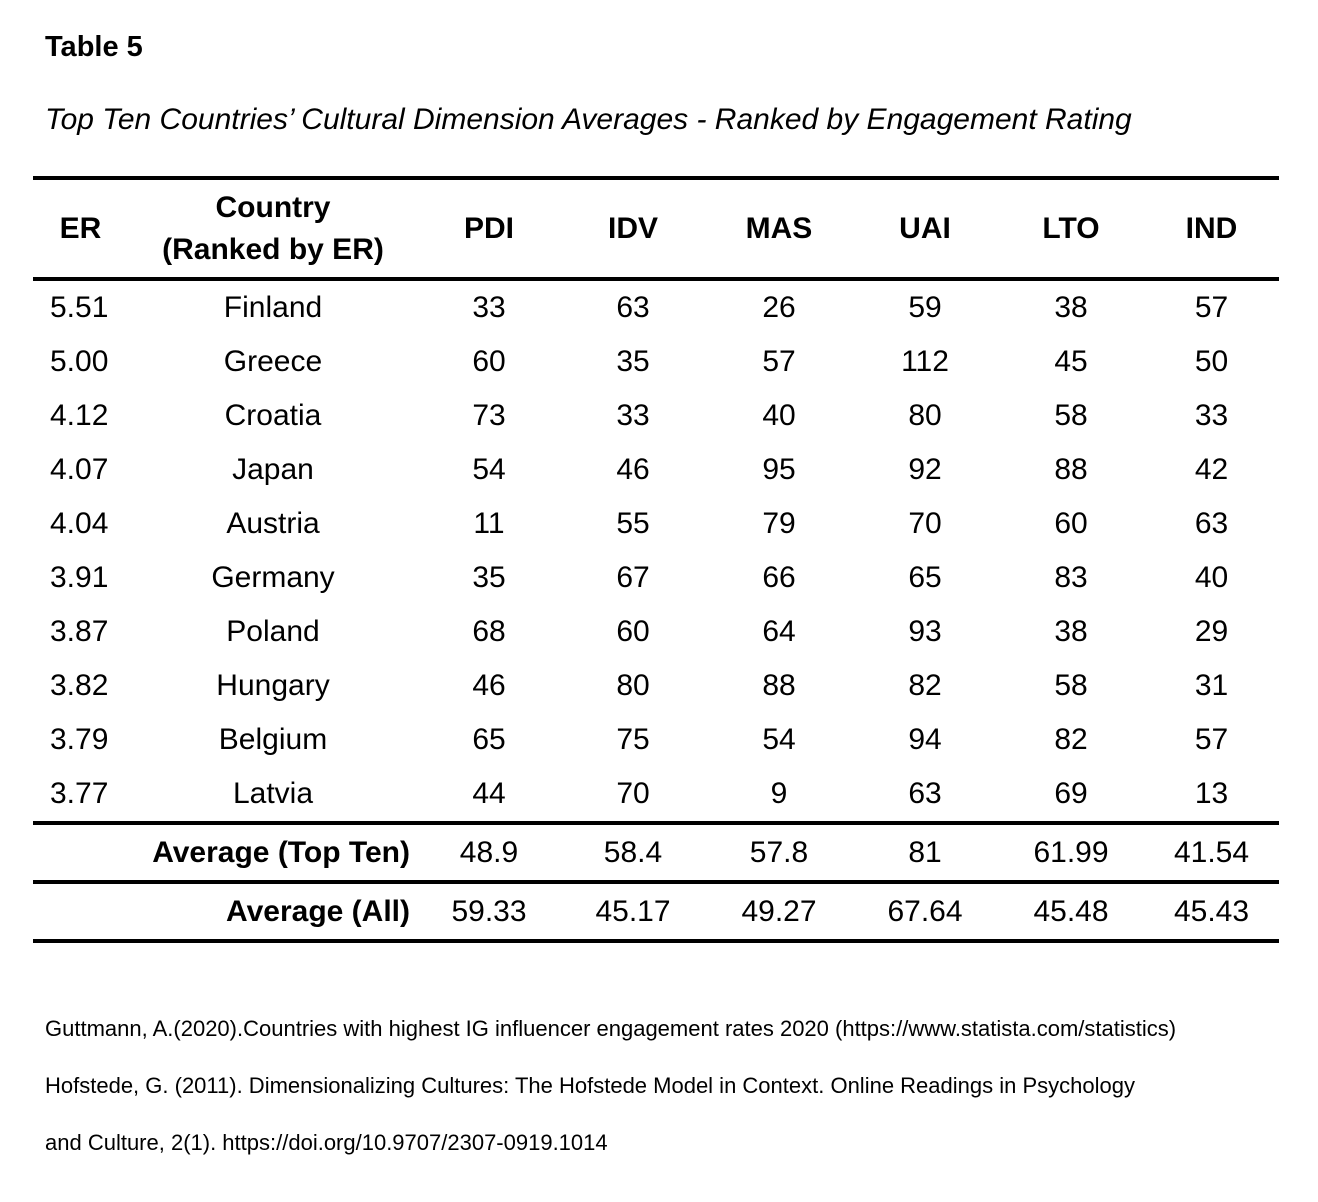  Describe the element at coordinates (489, 793) in the screenshot. I see `cell-pdi: 44` at that location.